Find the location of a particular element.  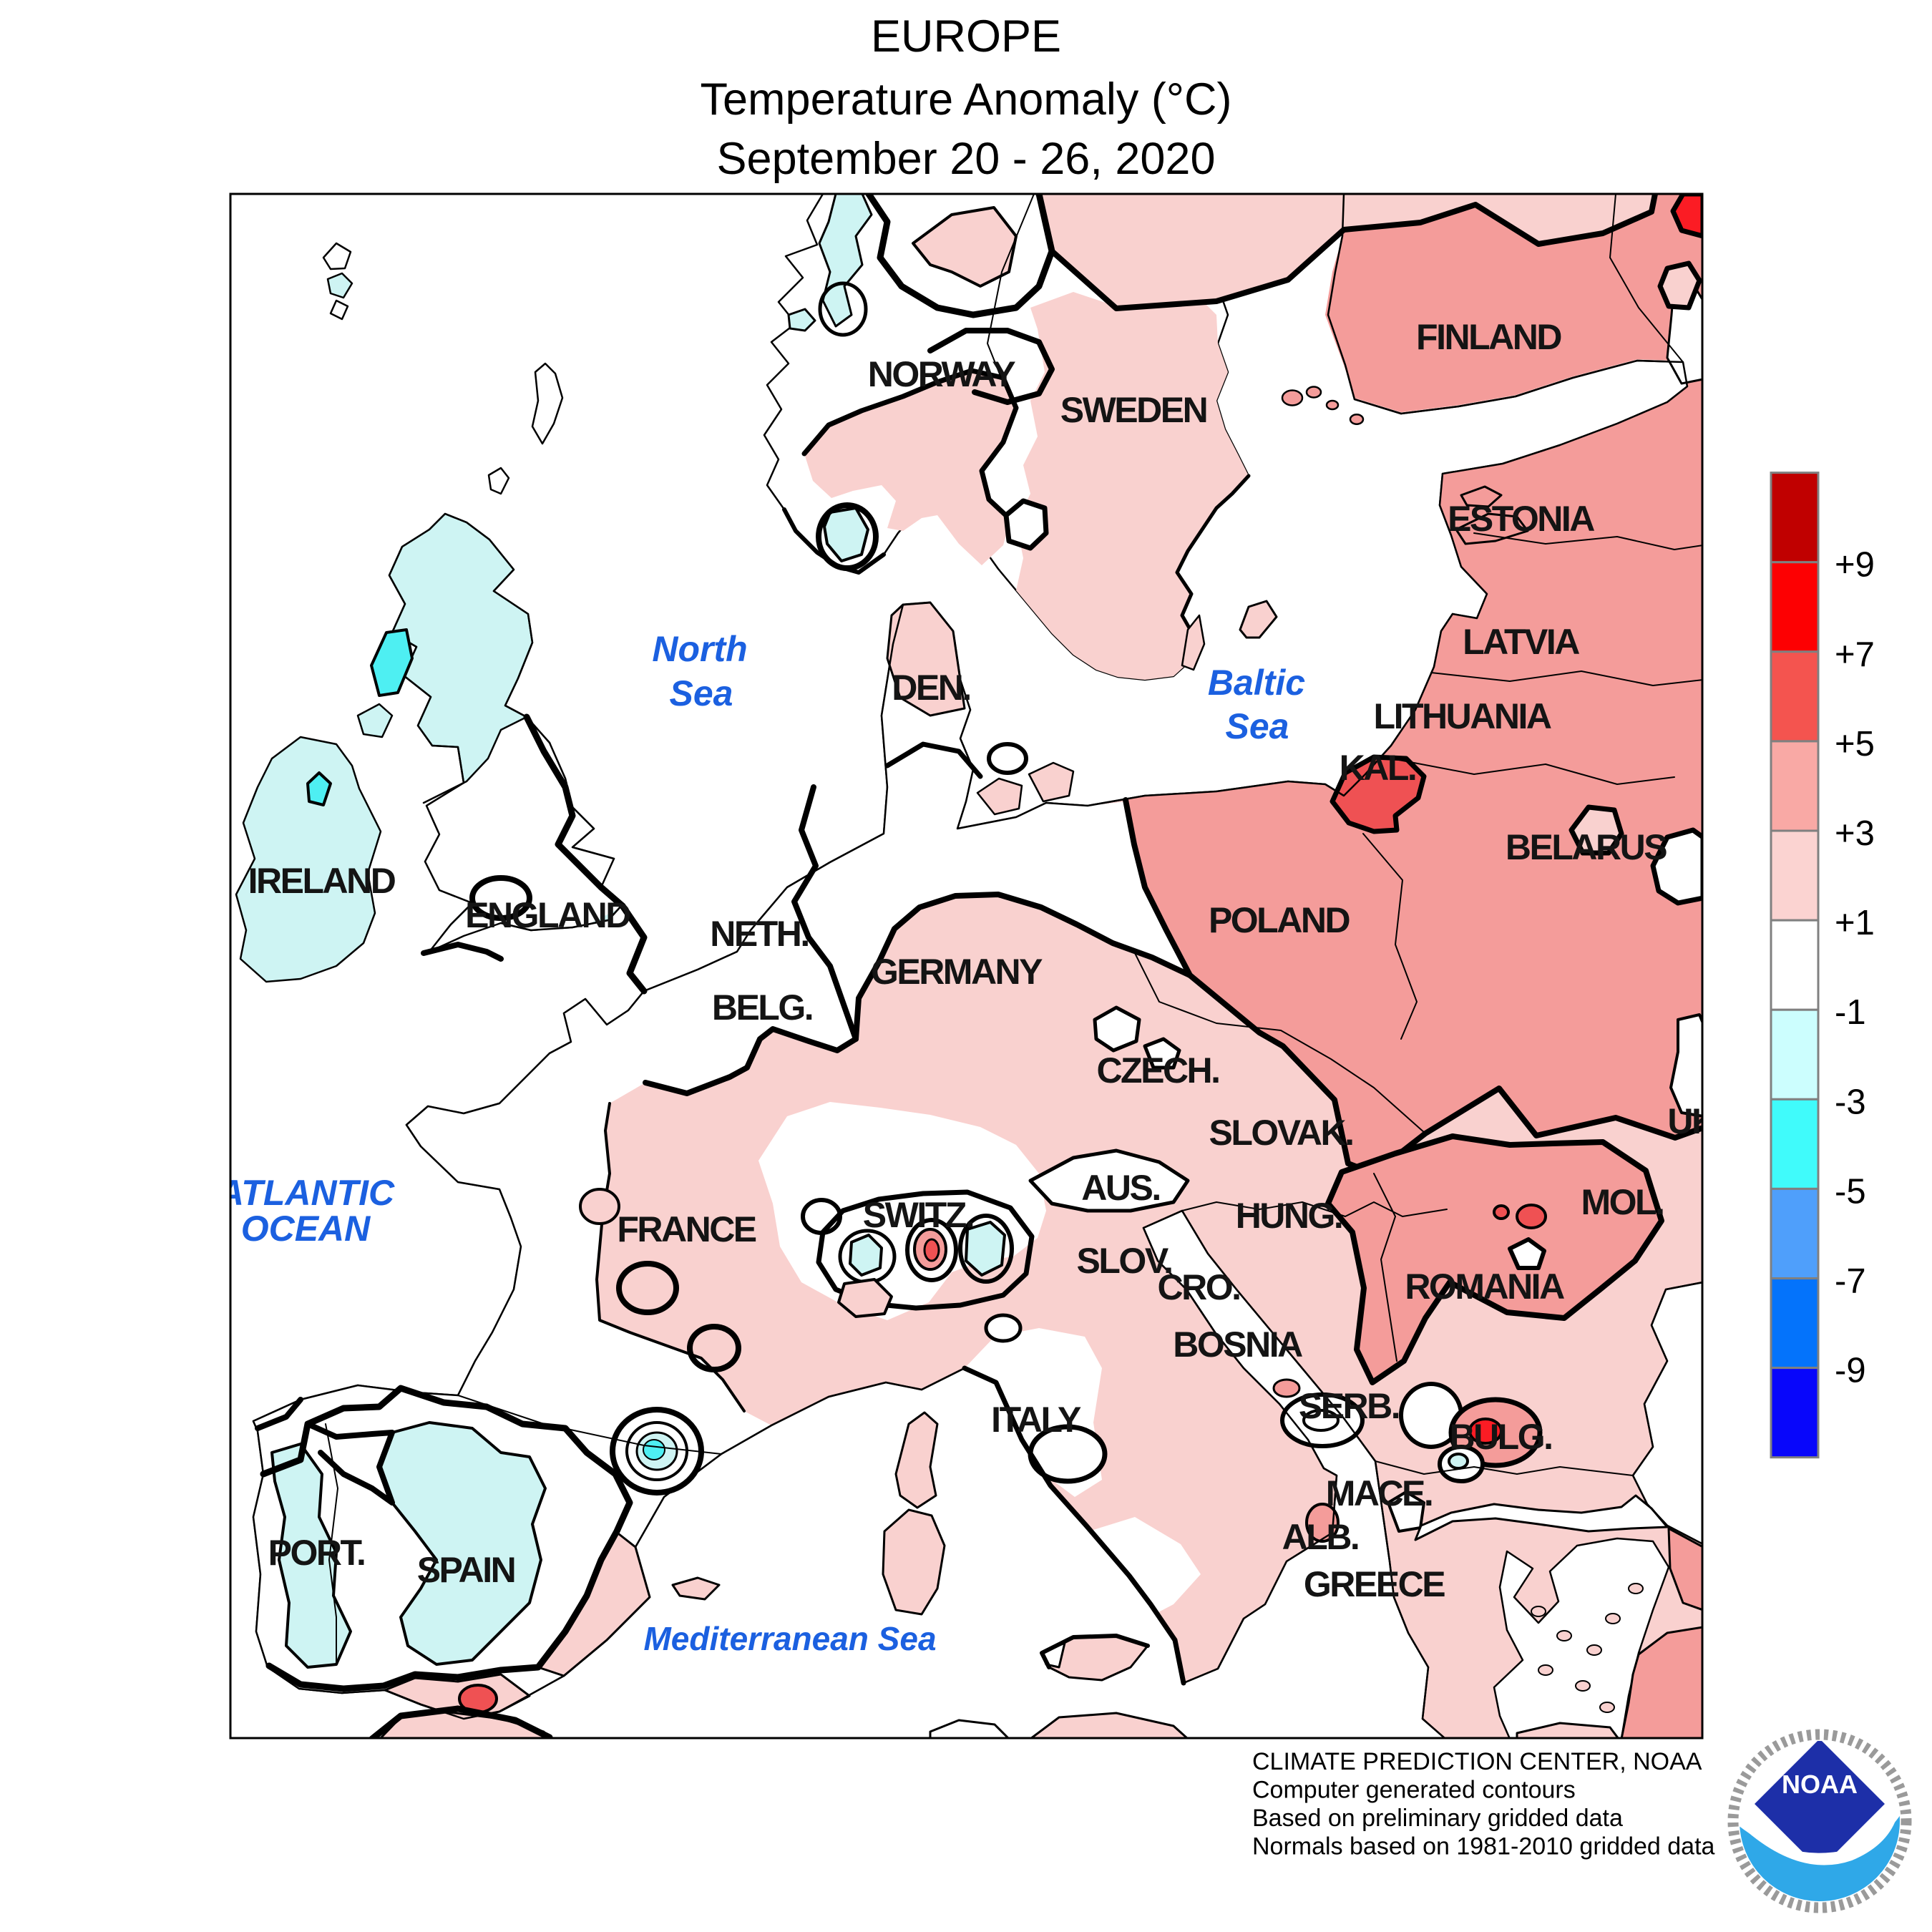

svg-text: EUROPE is located at coordinates (966, 36).